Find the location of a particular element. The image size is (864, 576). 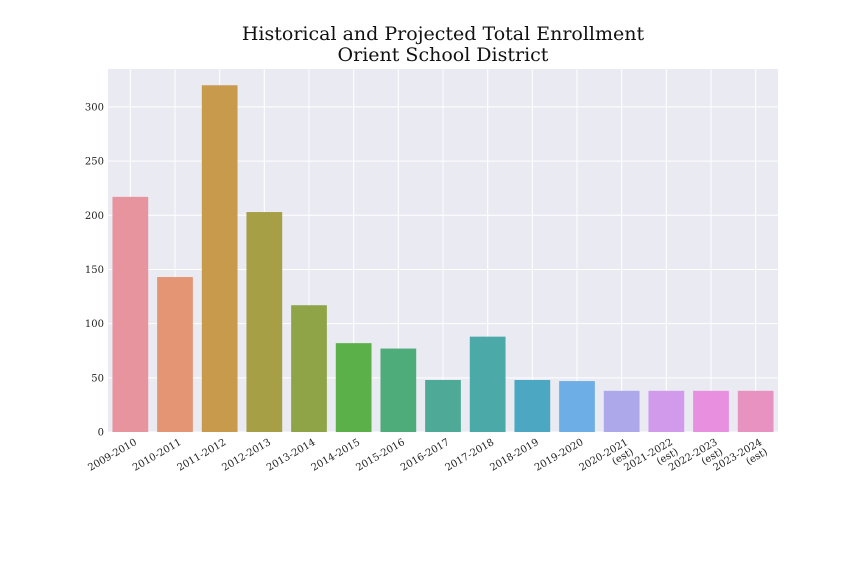

x-tick-label: 2023-2024(est) is located at coordinates (741, 460).